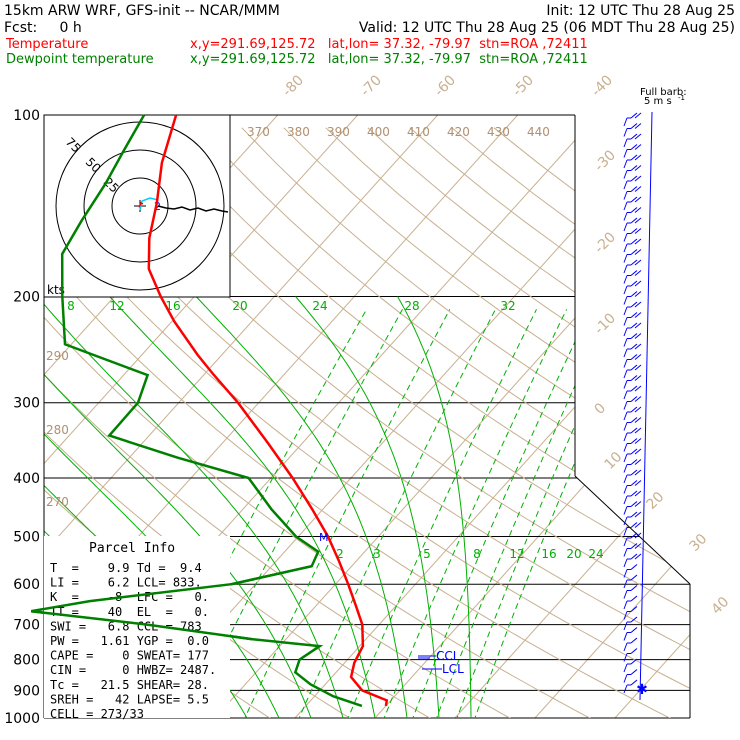 This screenshot has height=740, width=740. I want to click on parcel-row: PW = 1.61 YGP = 0.0, so click(129, 641).